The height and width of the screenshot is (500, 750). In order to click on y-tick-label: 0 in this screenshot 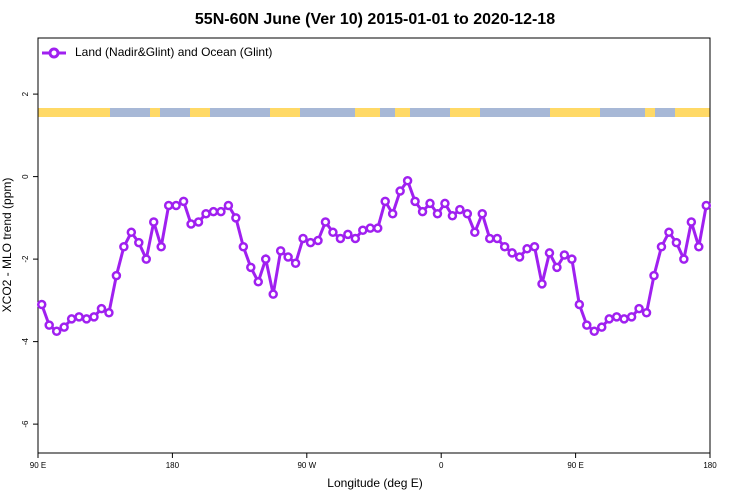, I will do `click(25, 176)`.